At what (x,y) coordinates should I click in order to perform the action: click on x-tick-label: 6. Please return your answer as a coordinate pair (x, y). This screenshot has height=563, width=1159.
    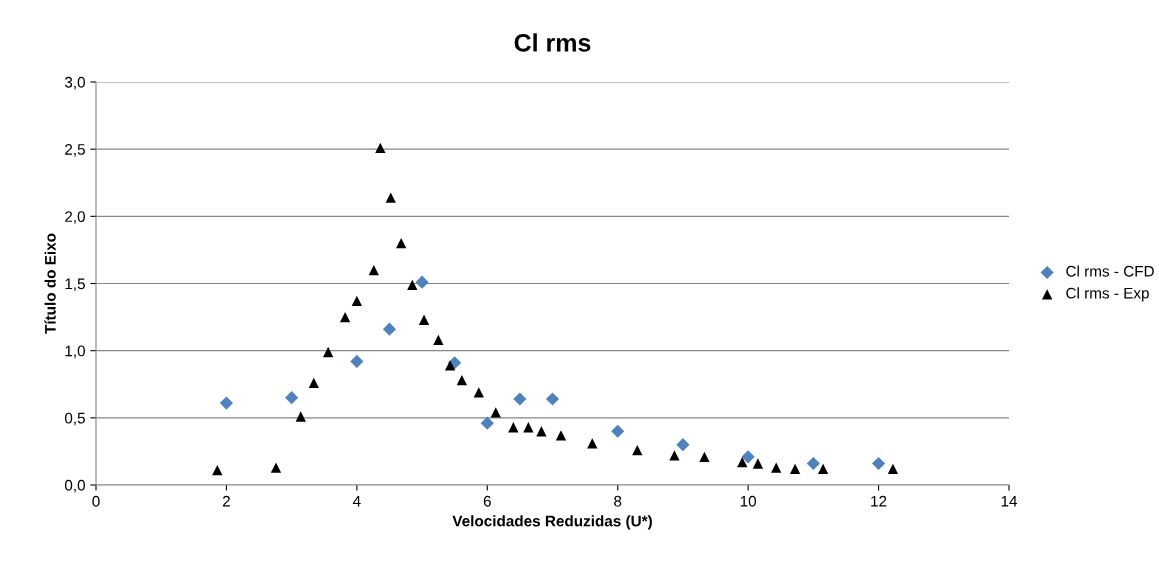
    Looking at the image, I should click on (487, 501).